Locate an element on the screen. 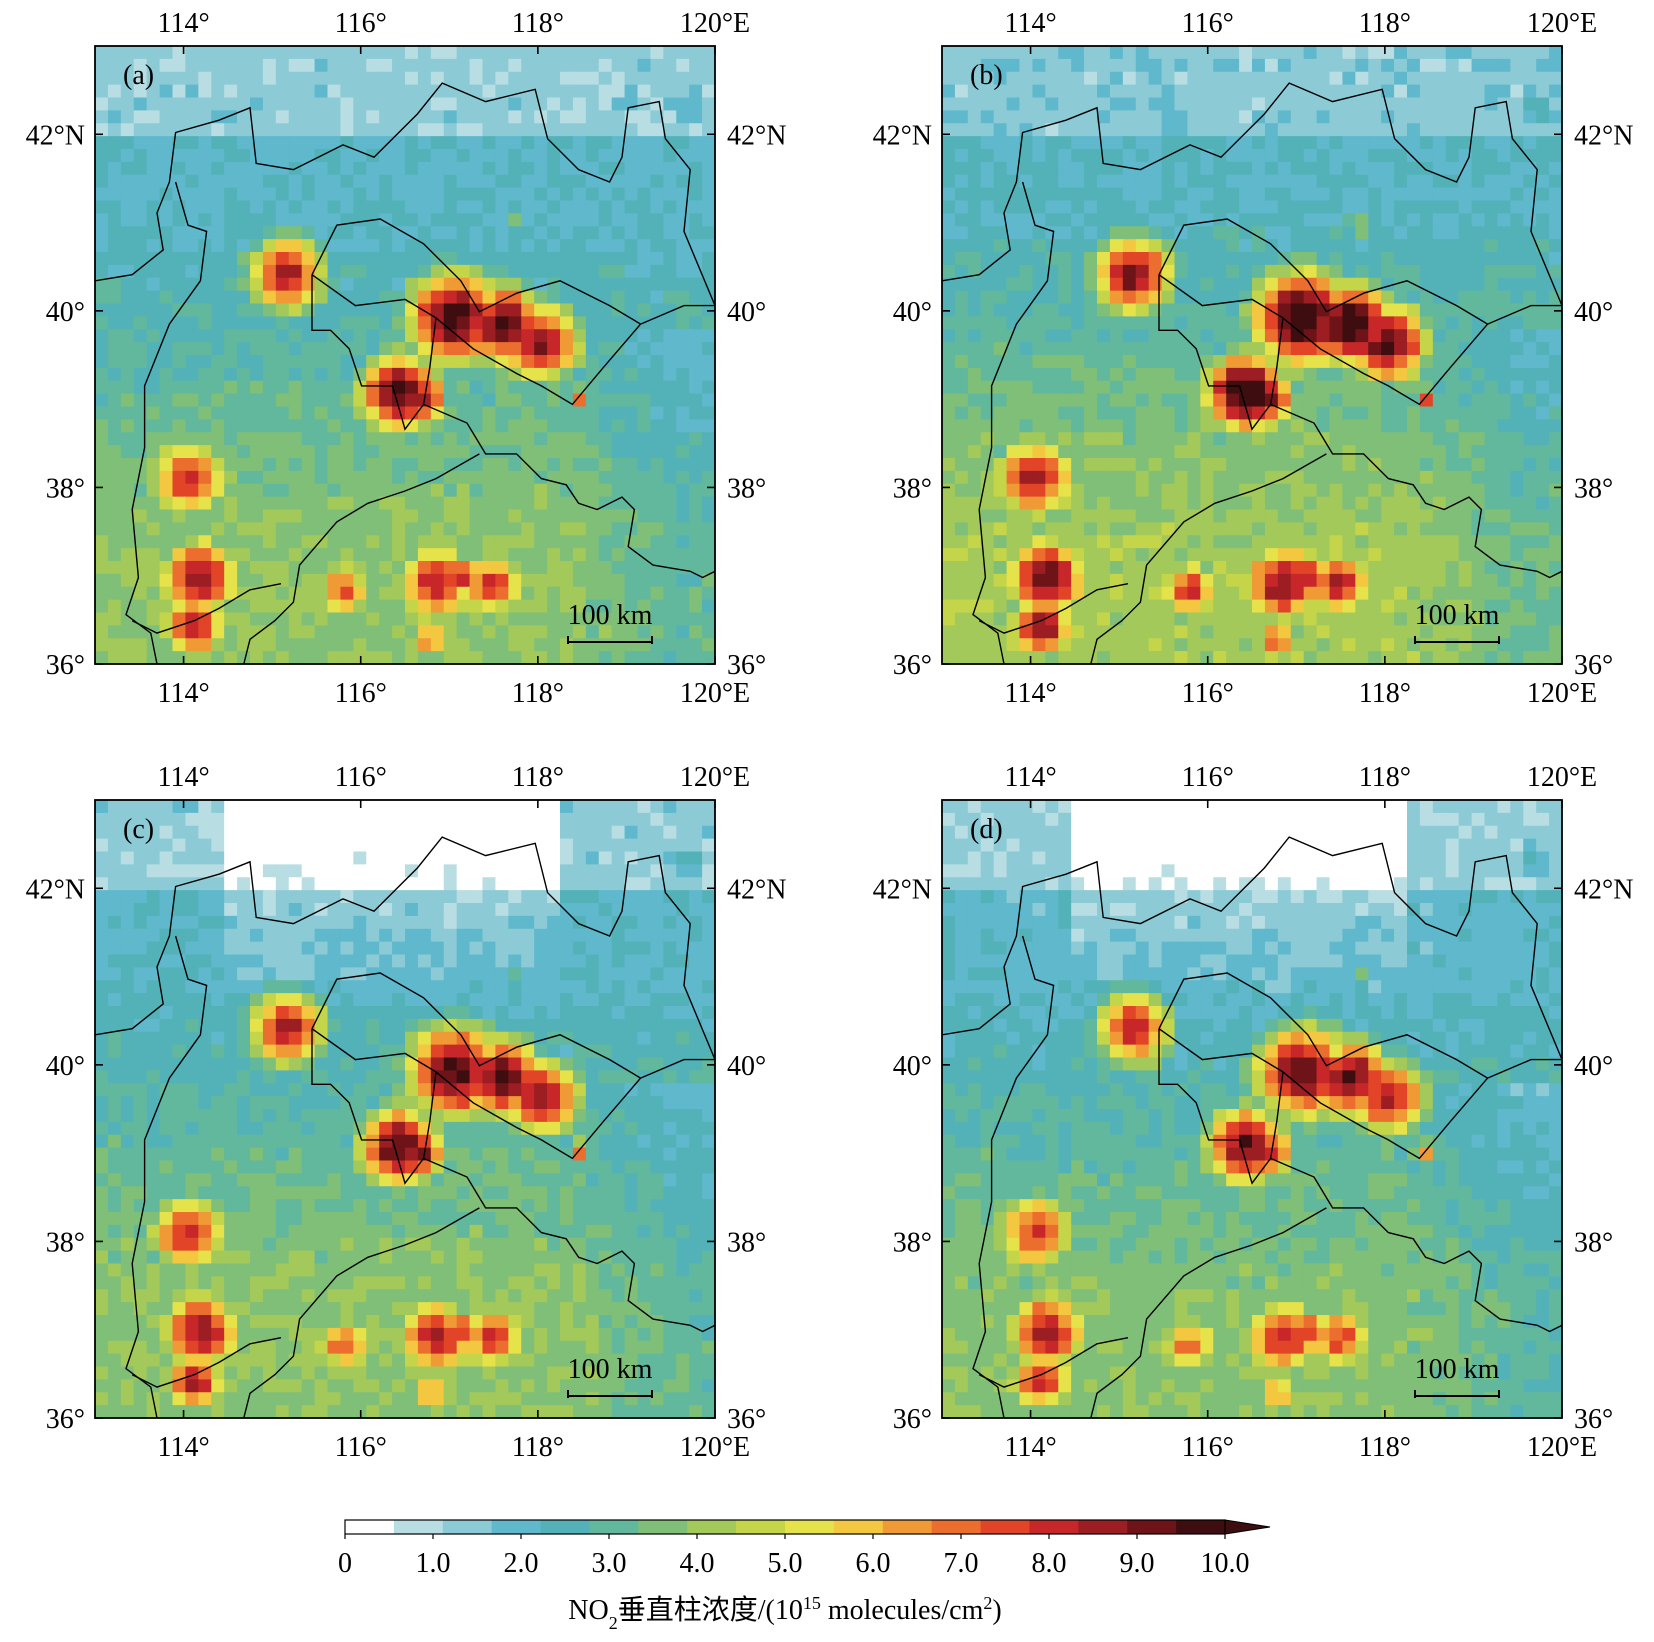  colorbar-tick-label: 10.0 is located at coordinates (1225, 1563).